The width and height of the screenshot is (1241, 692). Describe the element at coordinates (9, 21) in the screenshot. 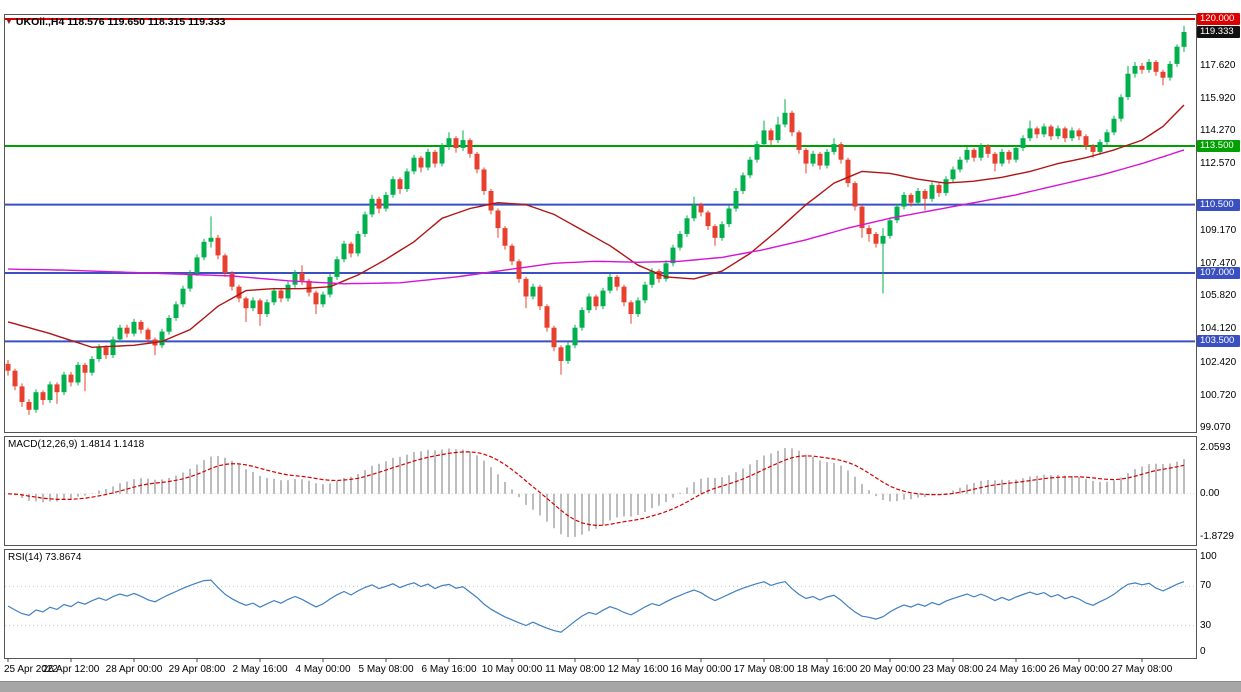

I see `symbol-dropdown-icon: ▼` at that location.